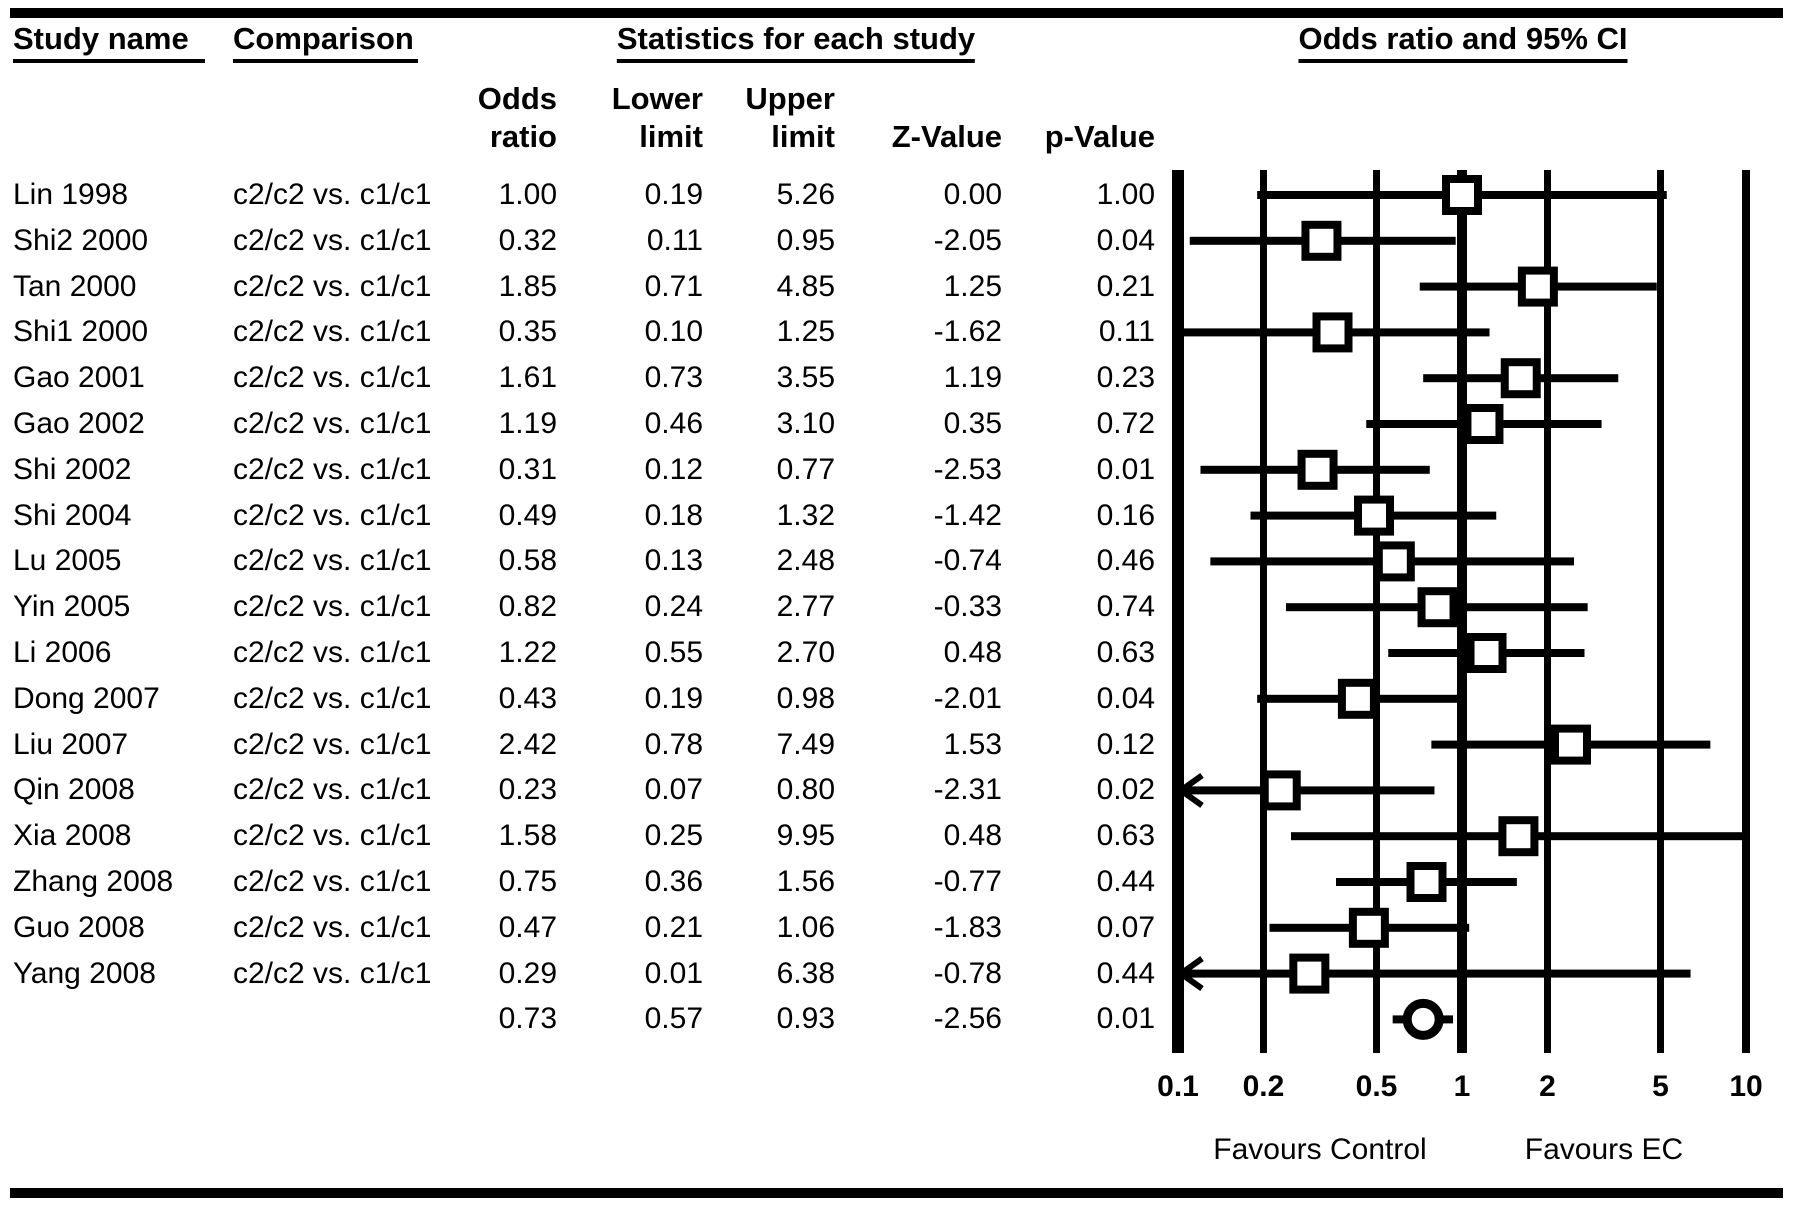 The height and width of the screenshot is (1208, 1795). What do you see at coordinates (79, 423) in the screenshot?
I see `cell-study: Gao 2002` at bounding box center [79, 423].